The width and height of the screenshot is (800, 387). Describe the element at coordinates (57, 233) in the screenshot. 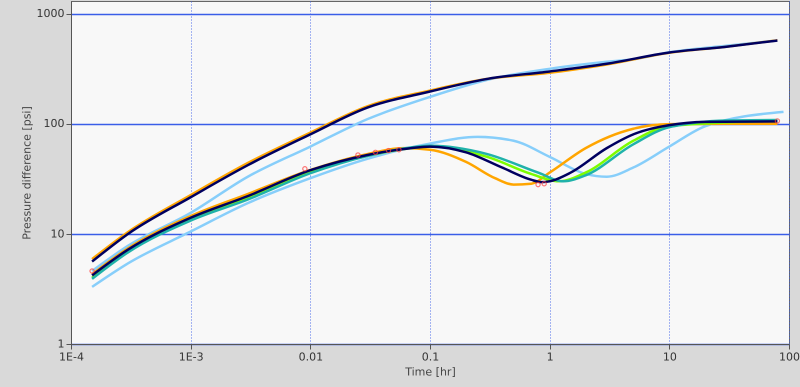

I see `y-tick-label: 10` at that location.